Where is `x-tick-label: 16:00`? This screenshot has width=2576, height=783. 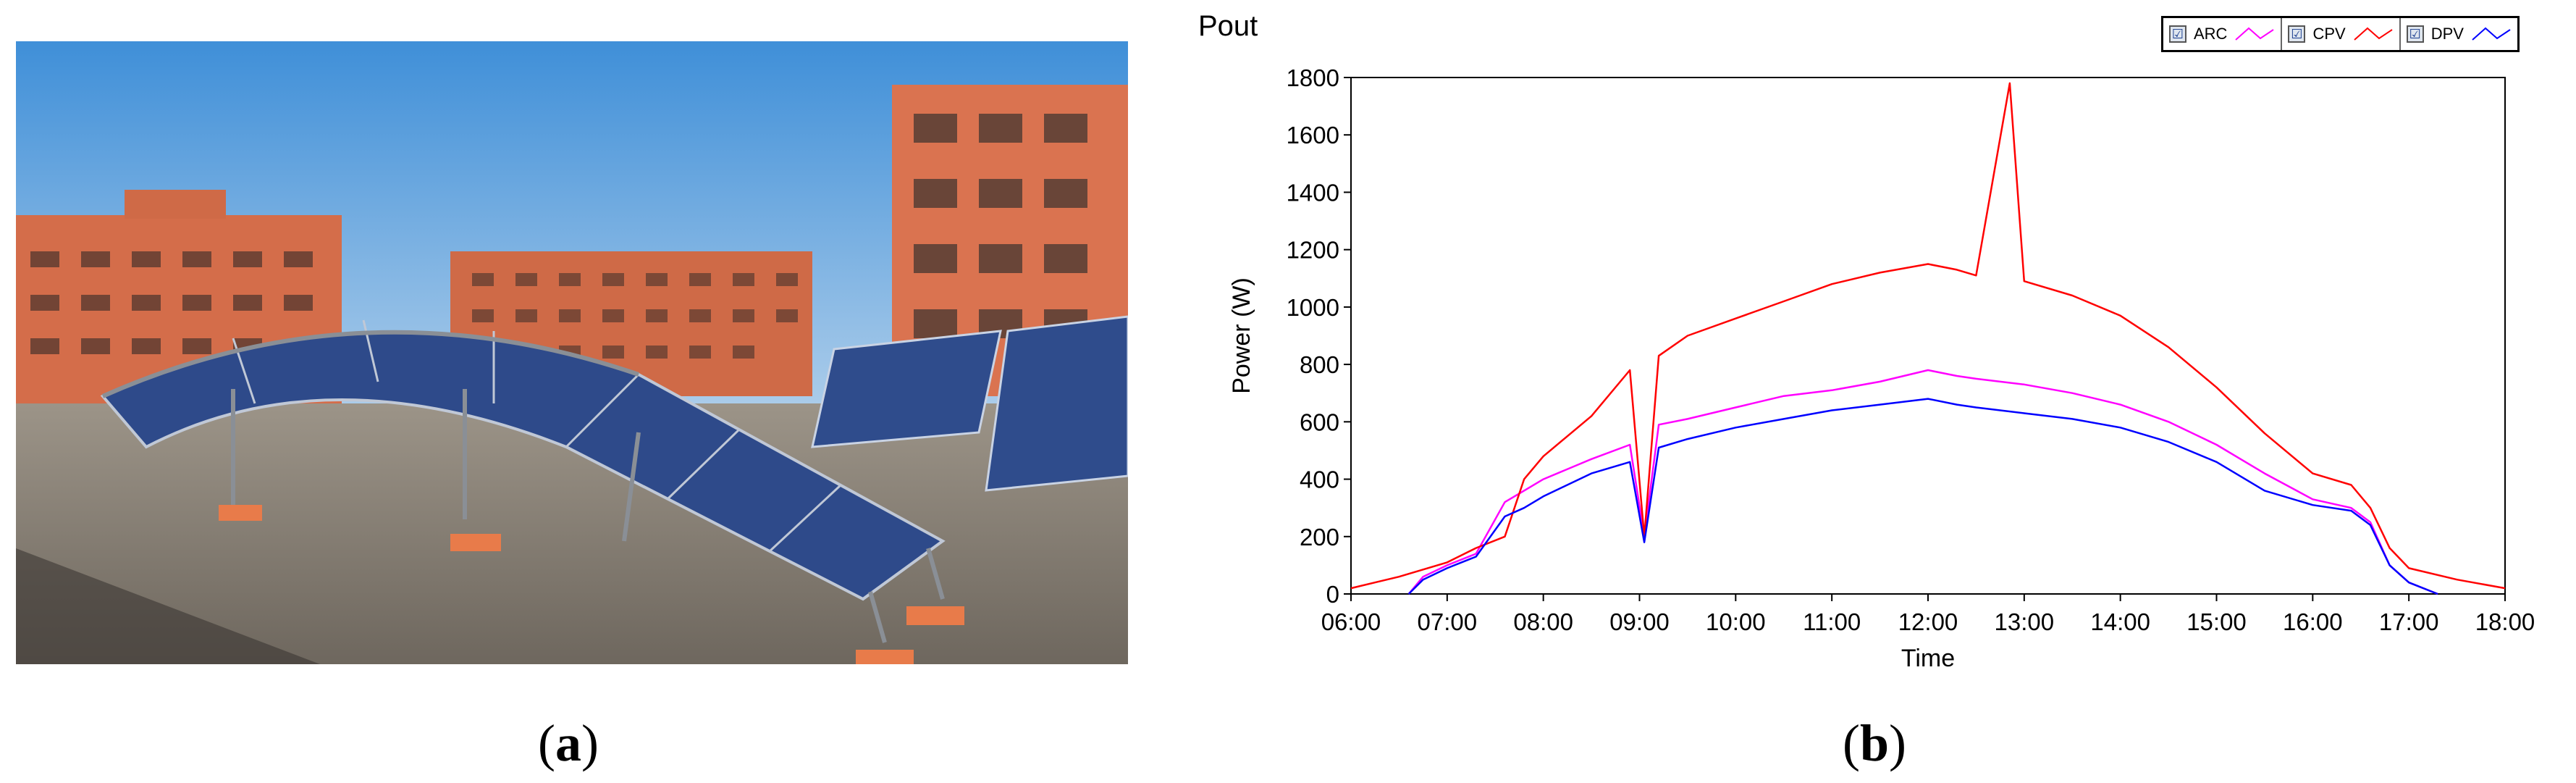 x-tick-label: 16:00 is located at coordinates (2313, 621).